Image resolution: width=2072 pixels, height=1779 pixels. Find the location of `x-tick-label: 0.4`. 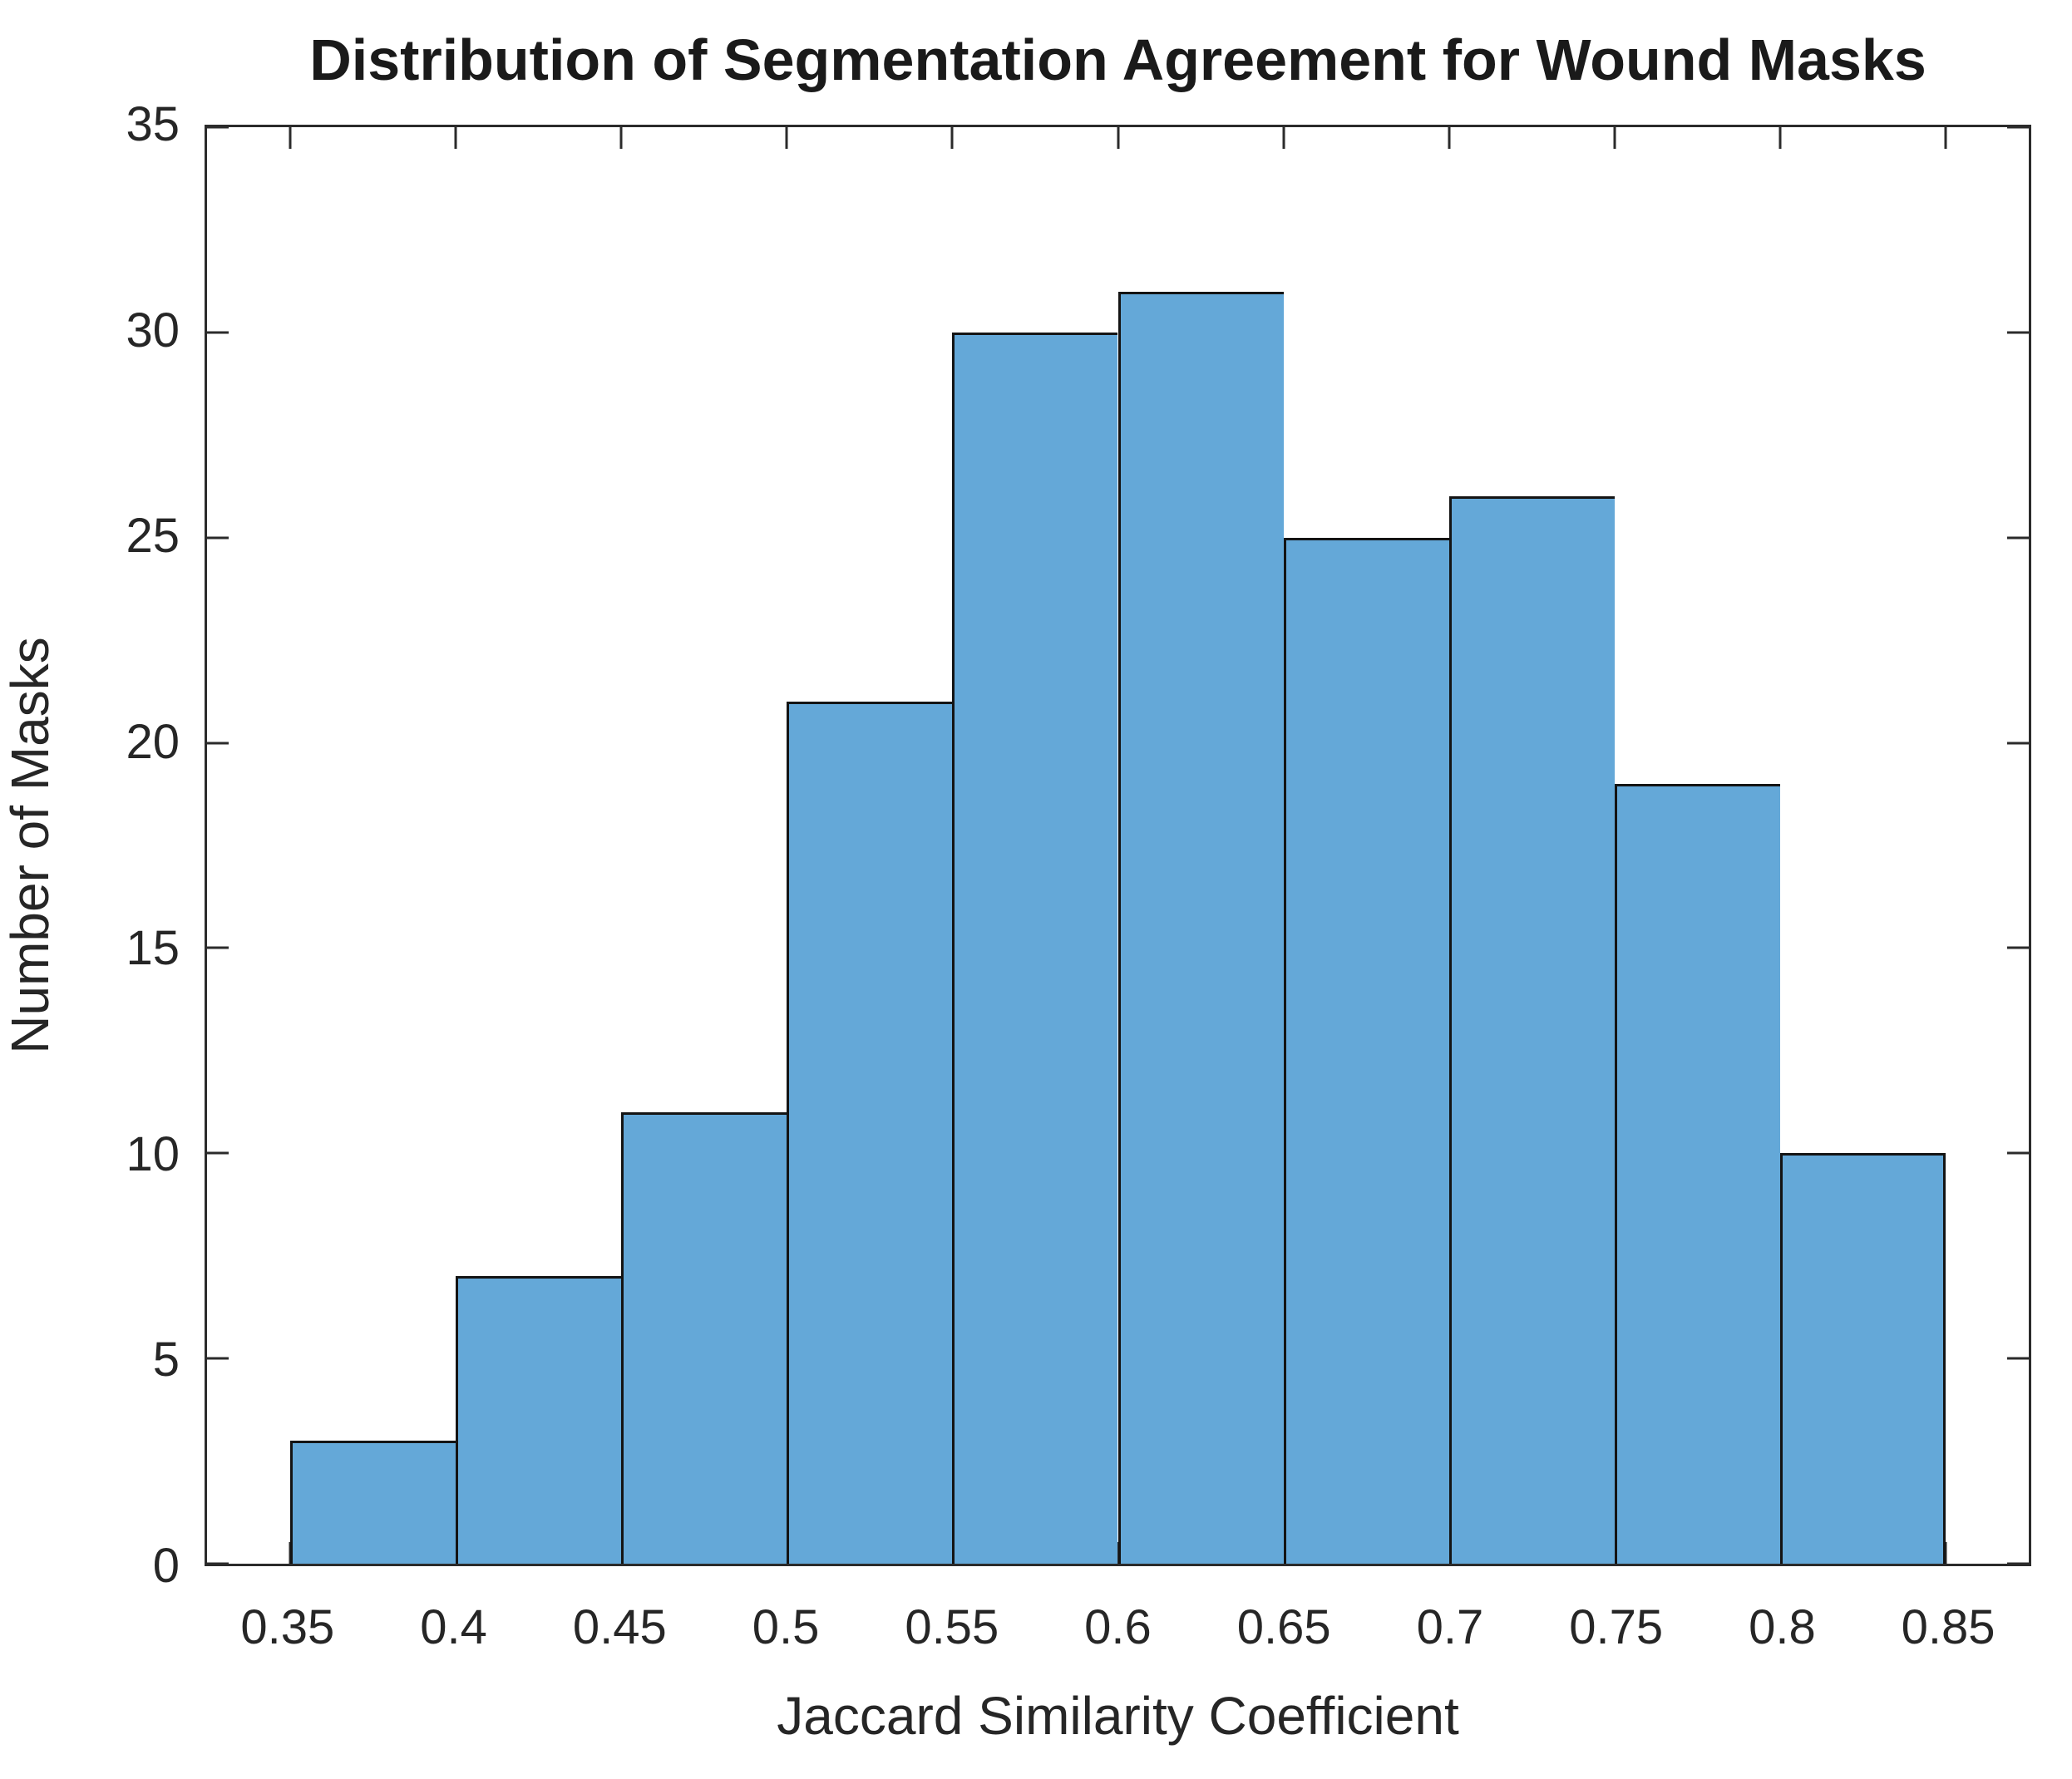

x-tick-label: 0.4 is located at coordinates (453, 1627).